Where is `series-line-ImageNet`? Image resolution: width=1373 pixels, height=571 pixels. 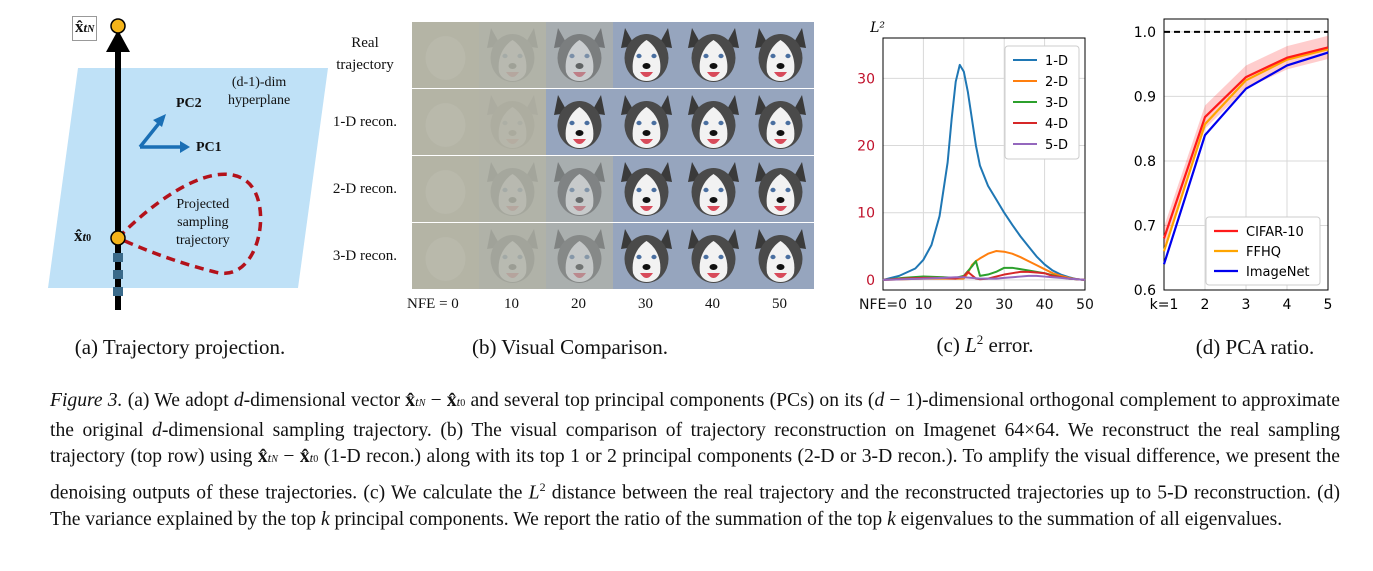
series-line-ImageNet is located at coordinates (1245, 158).